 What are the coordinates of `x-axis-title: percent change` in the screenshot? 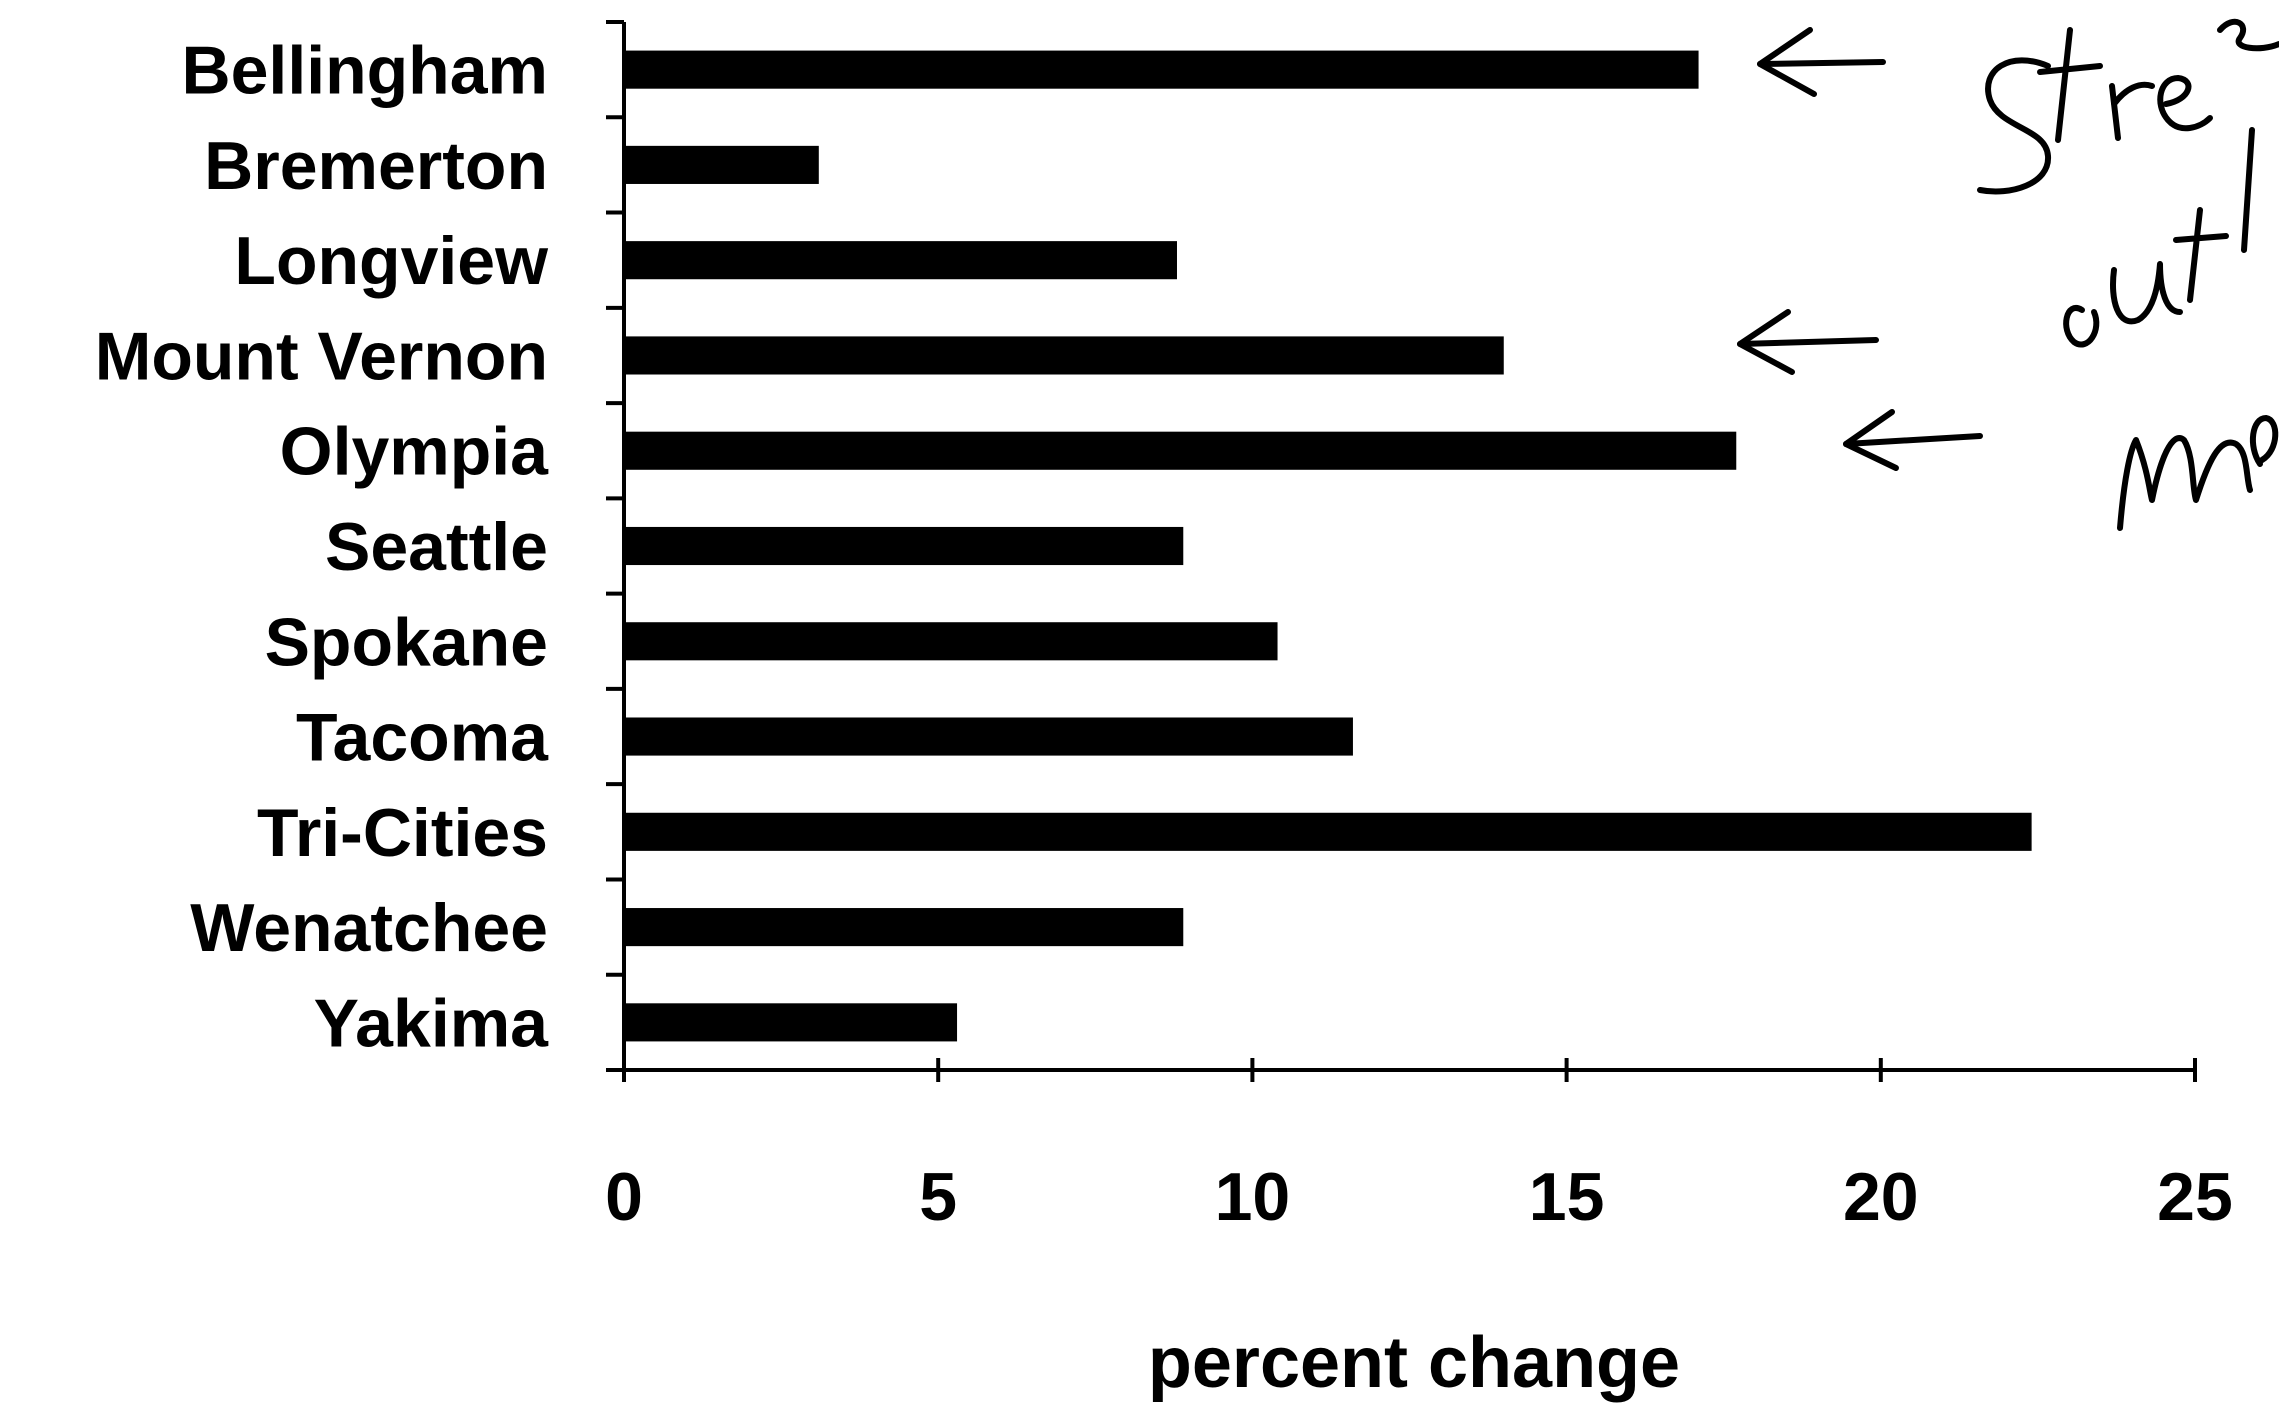 It's located at (1414, 1363).